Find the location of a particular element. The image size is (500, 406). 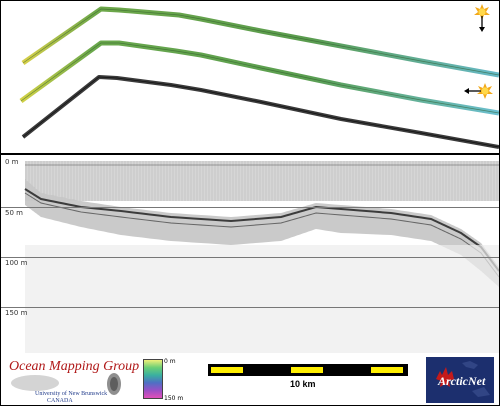

omg-title: Ocean Mapping Group is located at coordinates (74, 366).